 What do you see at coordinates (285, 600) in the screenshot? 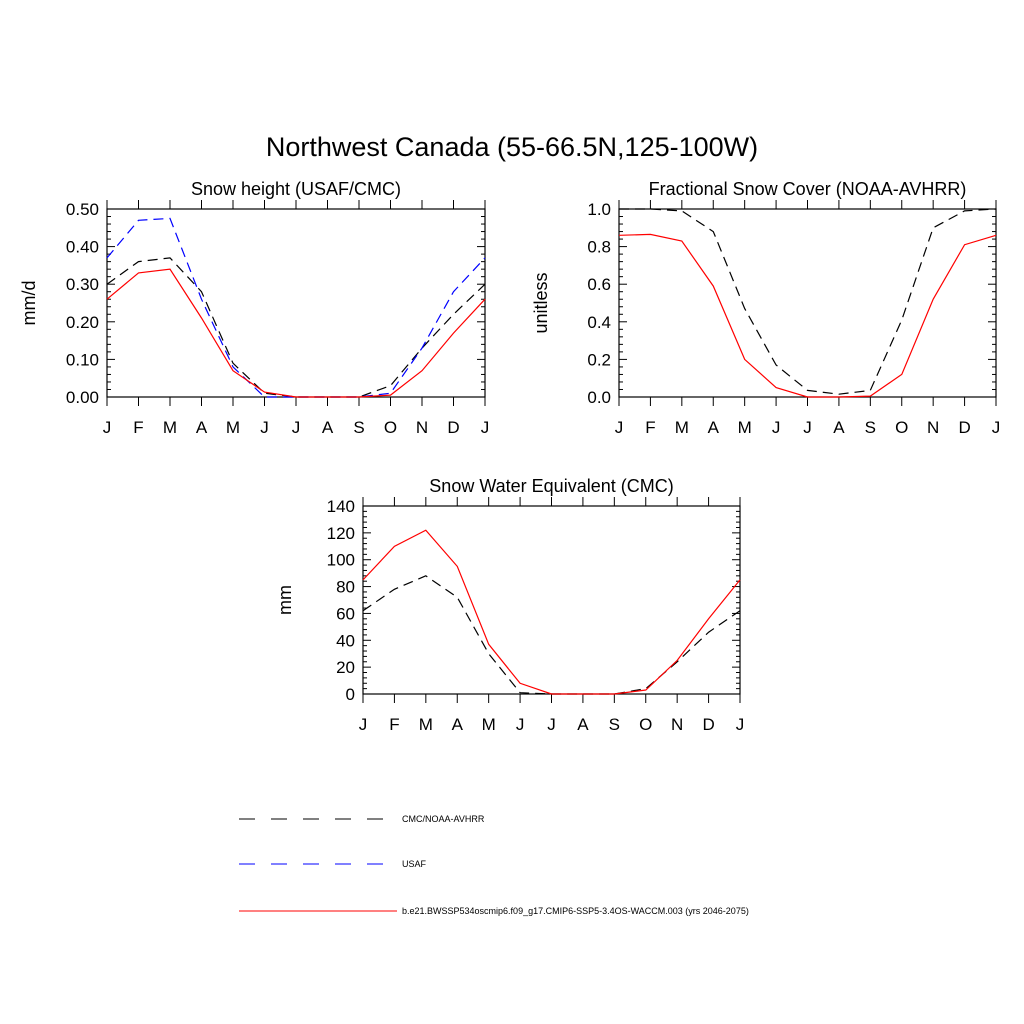
I see `y-axis-label: mm` at bounding box center [285, 600].